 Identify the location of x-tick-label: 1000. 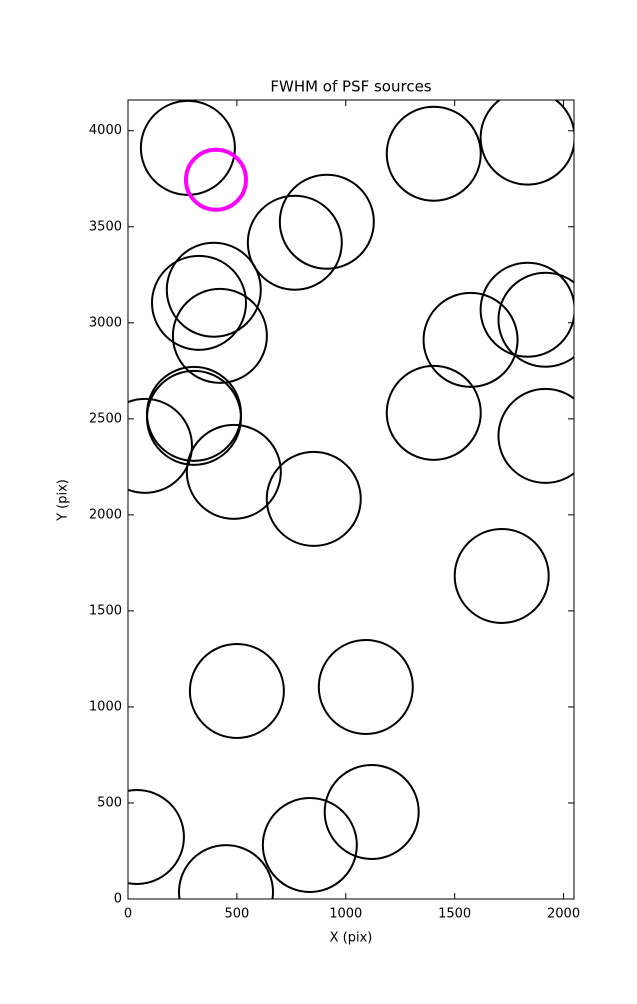
(345, 914).